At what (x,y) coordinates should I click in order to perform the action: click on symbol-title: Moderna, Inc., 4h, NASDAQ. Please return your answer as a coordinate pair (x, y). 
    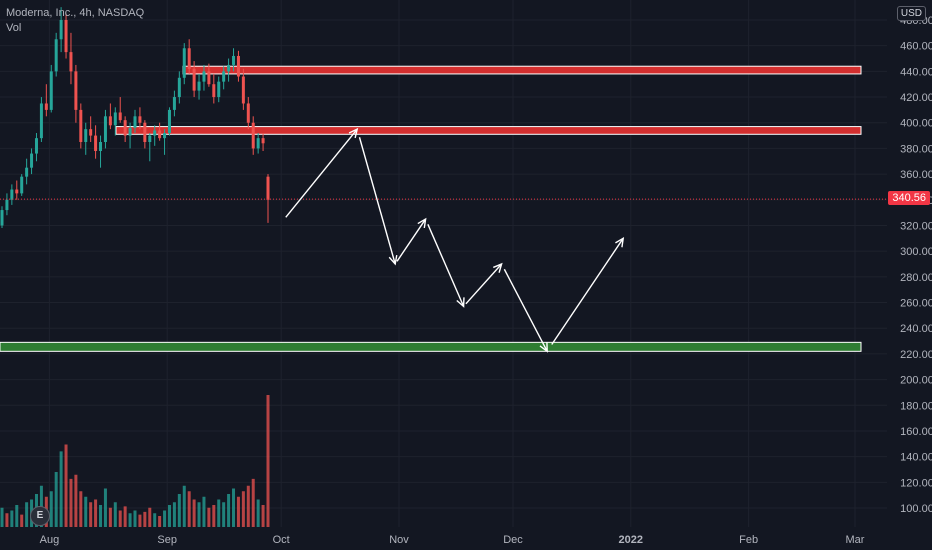
    Looking at the image, I should click on (75, 13).